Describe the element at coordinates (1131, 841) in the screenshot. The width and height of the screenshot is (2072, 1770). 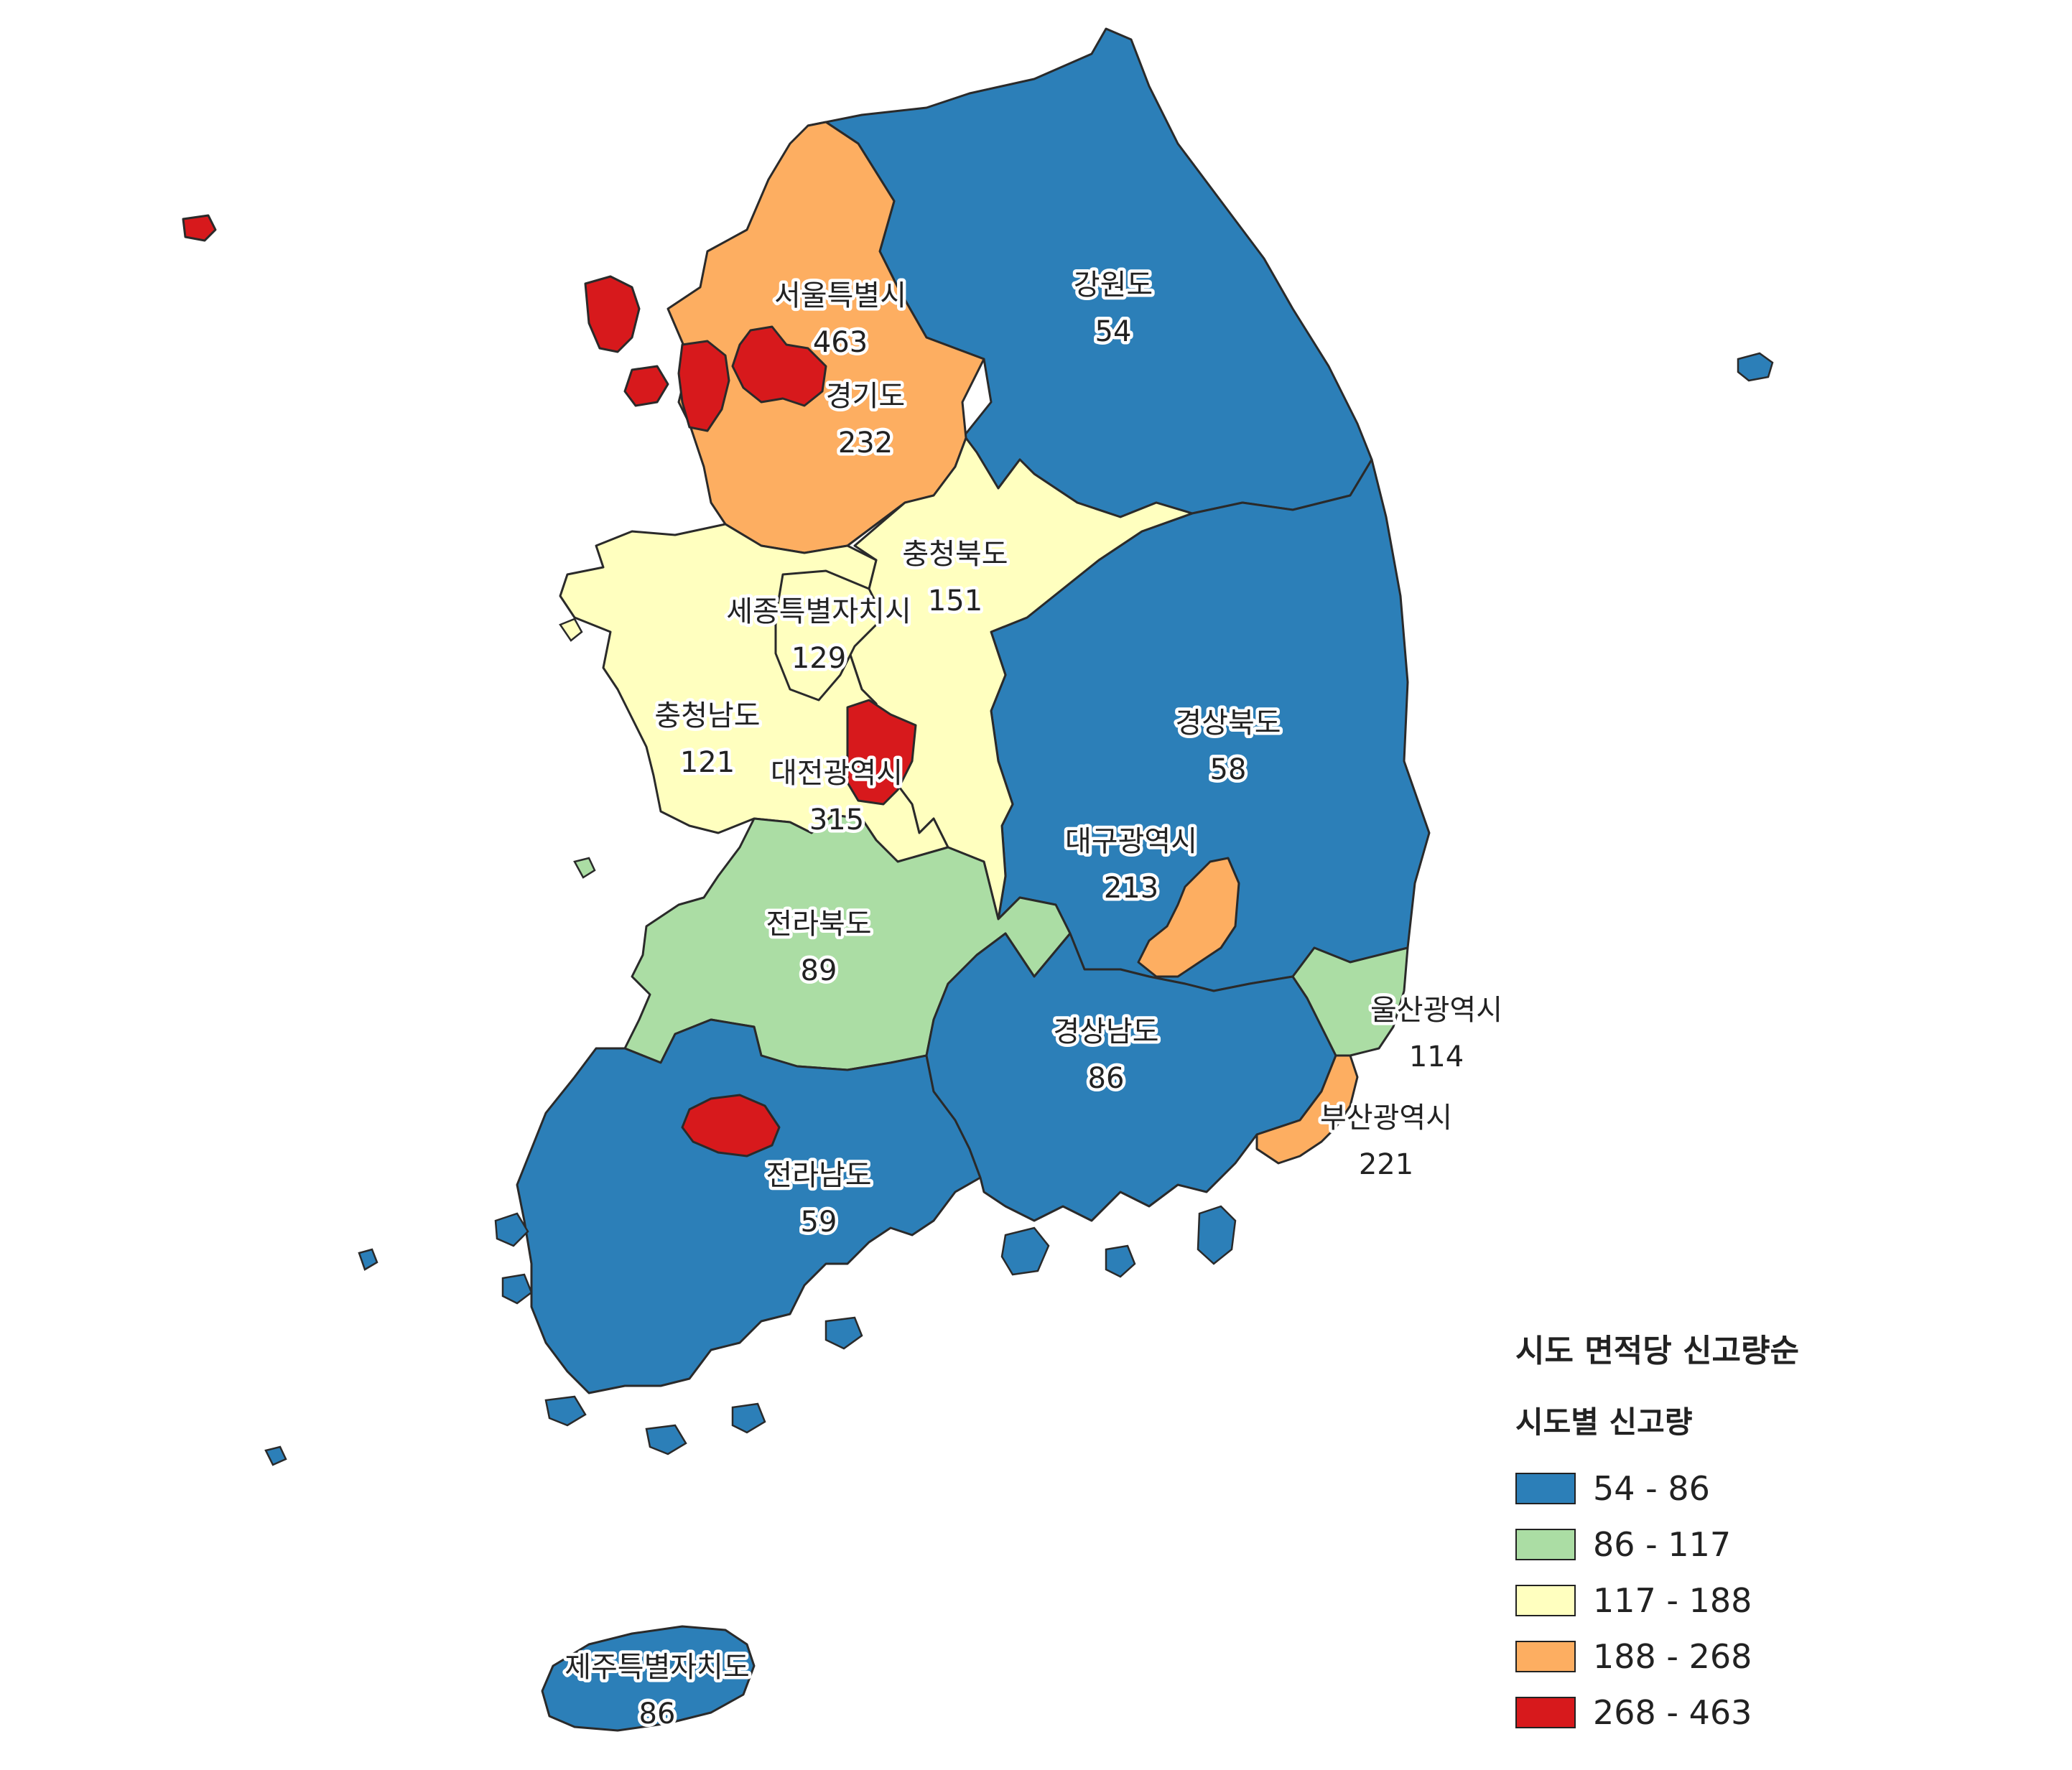
I see `region-name-daegu: 대구광역시` at that location.